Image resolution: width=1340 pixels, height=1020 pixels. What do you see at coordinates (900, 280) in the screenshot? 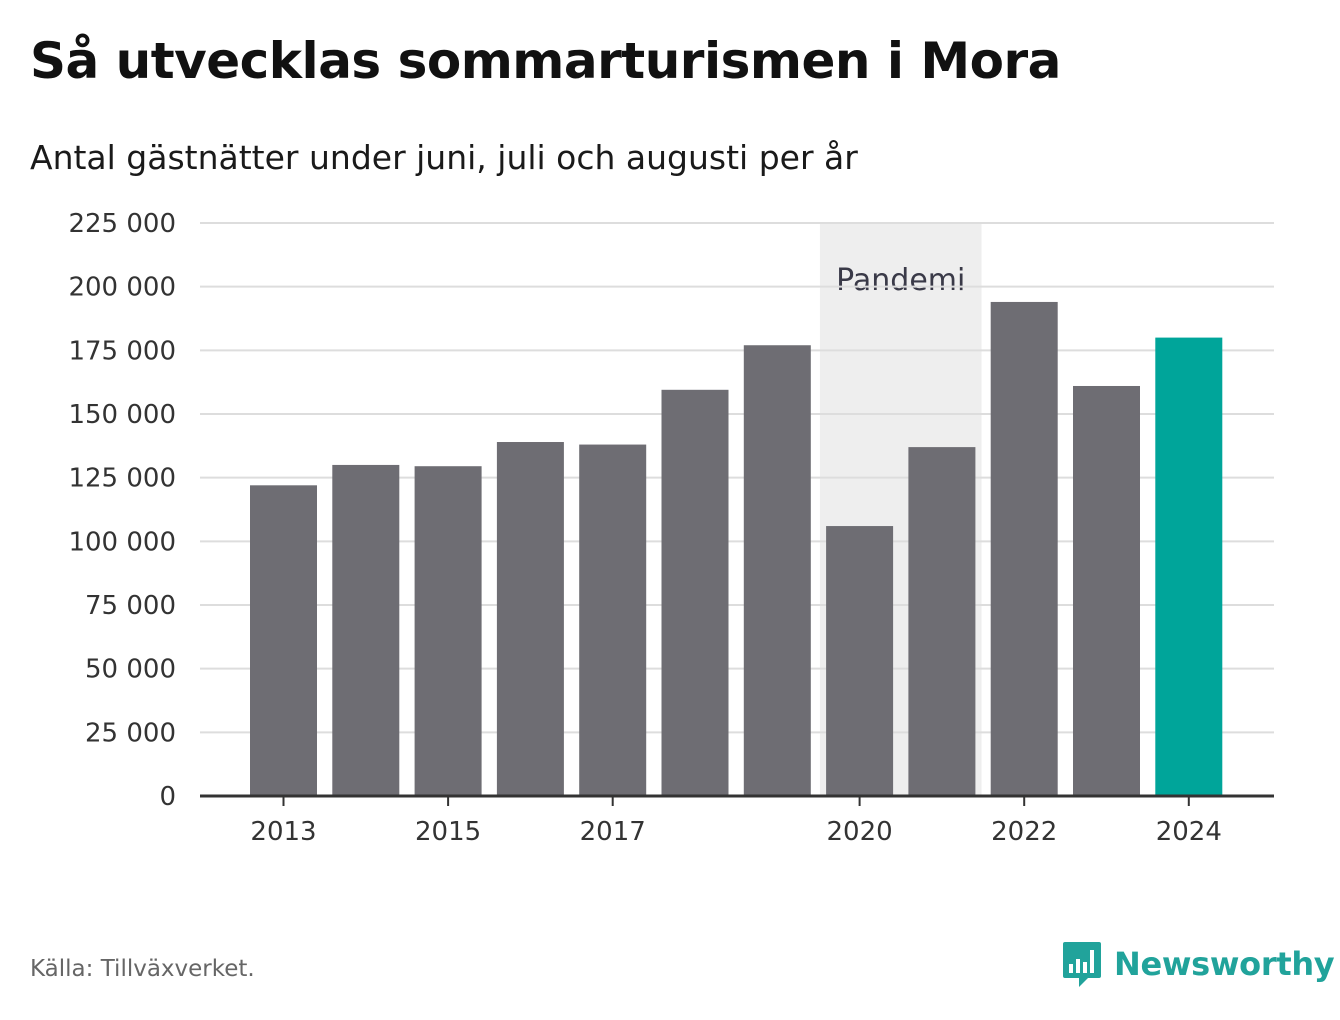
I see `pandemic-band-label: Pandemi` at bounding box center [900, 280].